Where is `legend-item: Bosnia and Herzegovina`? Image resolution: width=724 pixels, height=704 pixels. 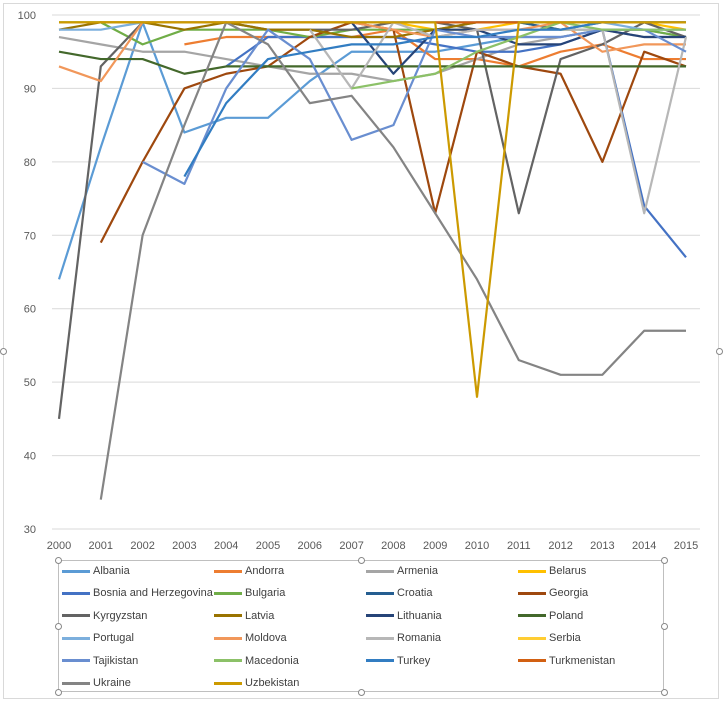 legend-item: Bosnia and Herzegovina is located at coordinates (137, 593).